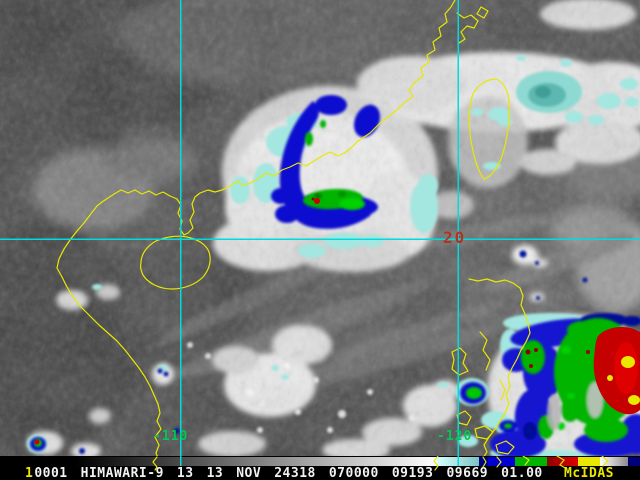 This screenshot has height=480, width=640. I want to click on status-value-2: 09669, so click(467, 472).